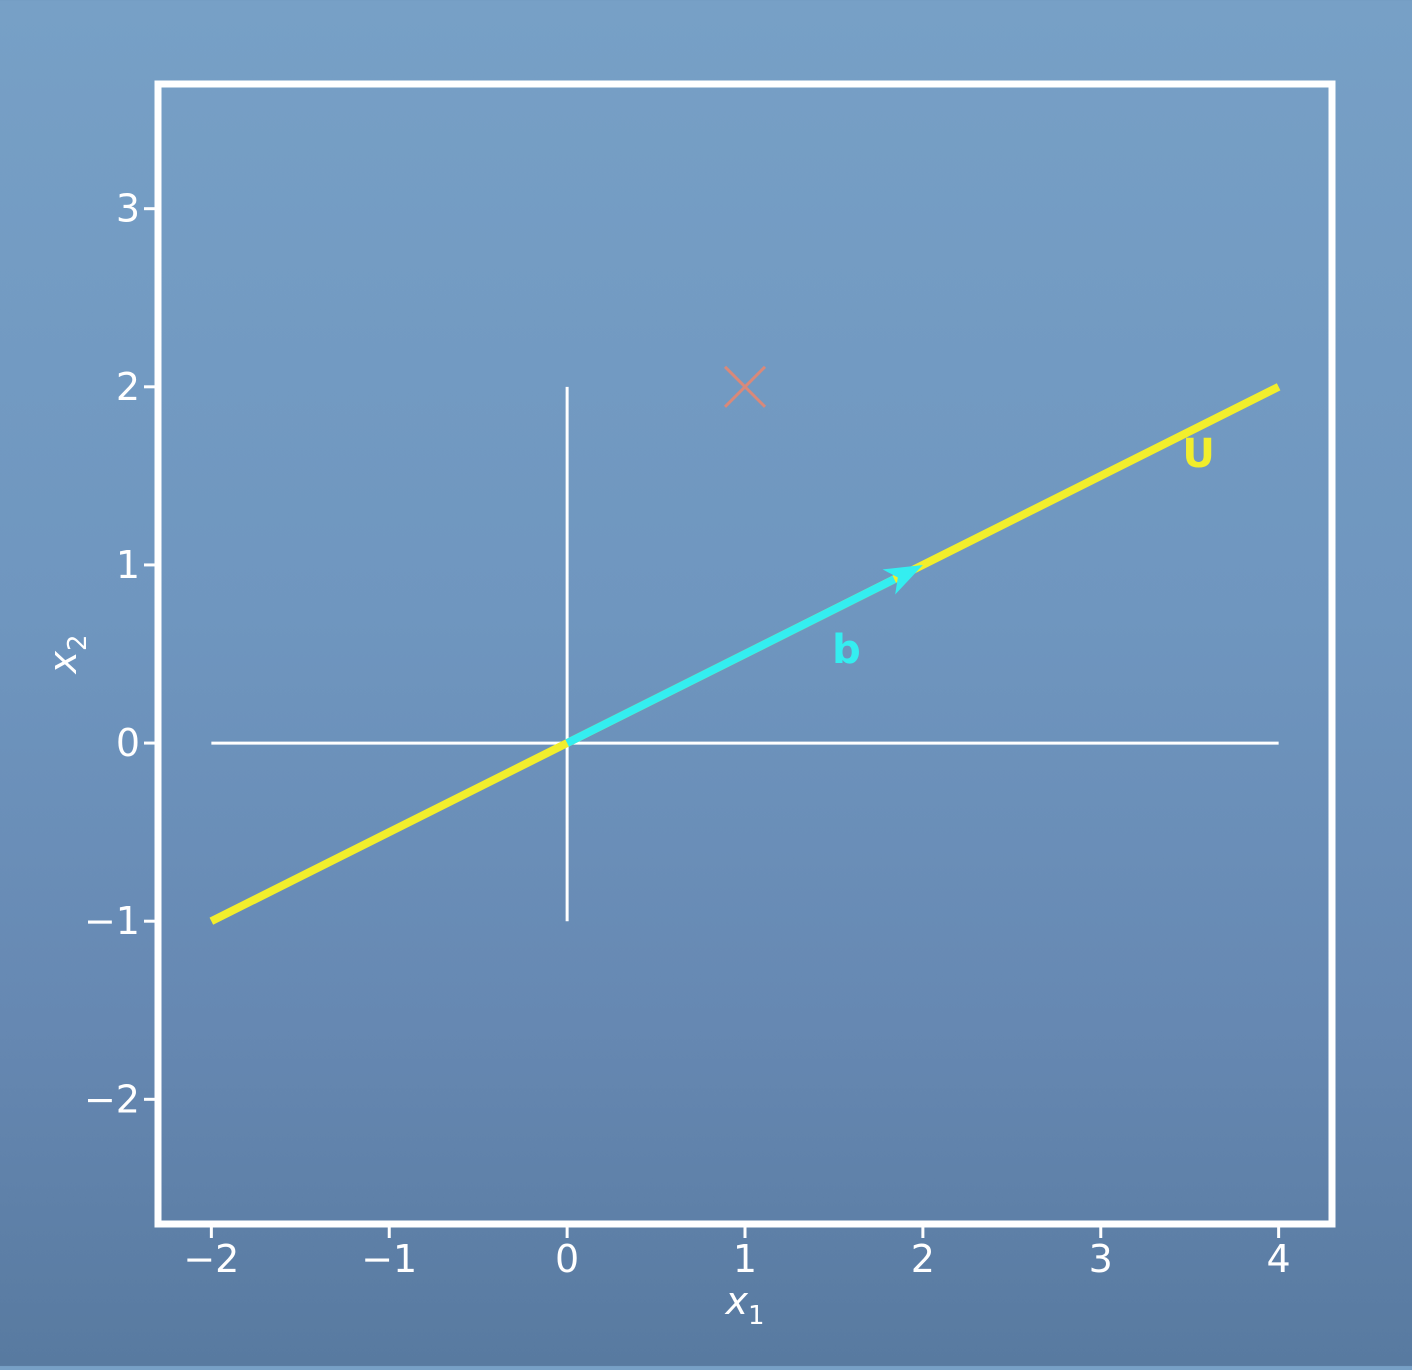  Describe the element at coordinates (902, 579) in the screenshot. I see `vector-b-arrowhead` at that location.